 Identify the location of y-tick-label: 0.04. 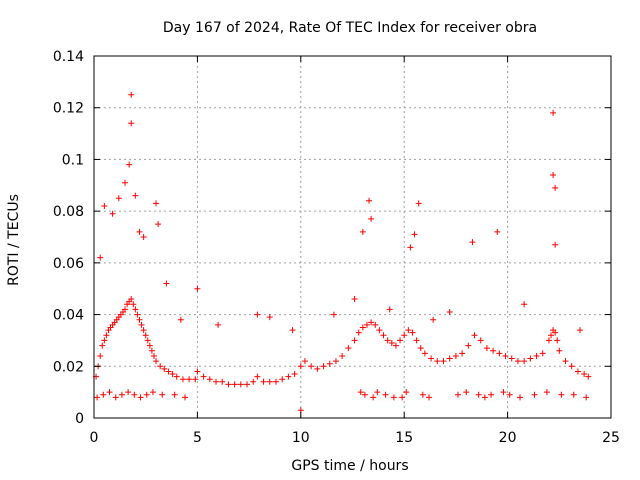
(68, 316).